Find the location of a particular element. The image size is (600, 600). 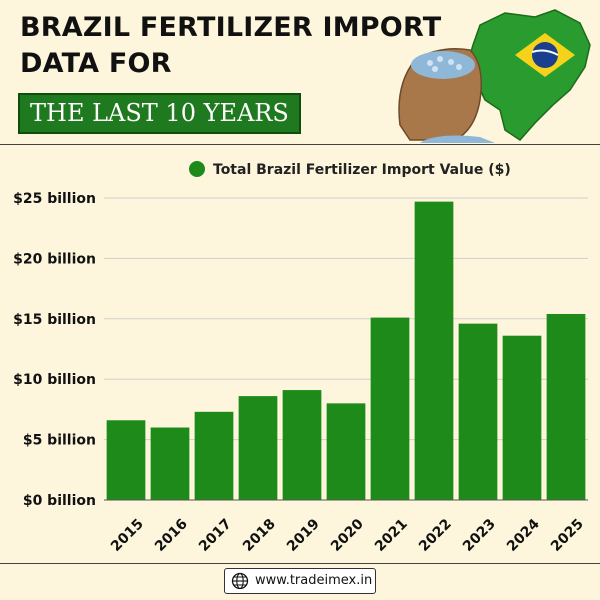

footer-divider is located at coordinates (300, 563).